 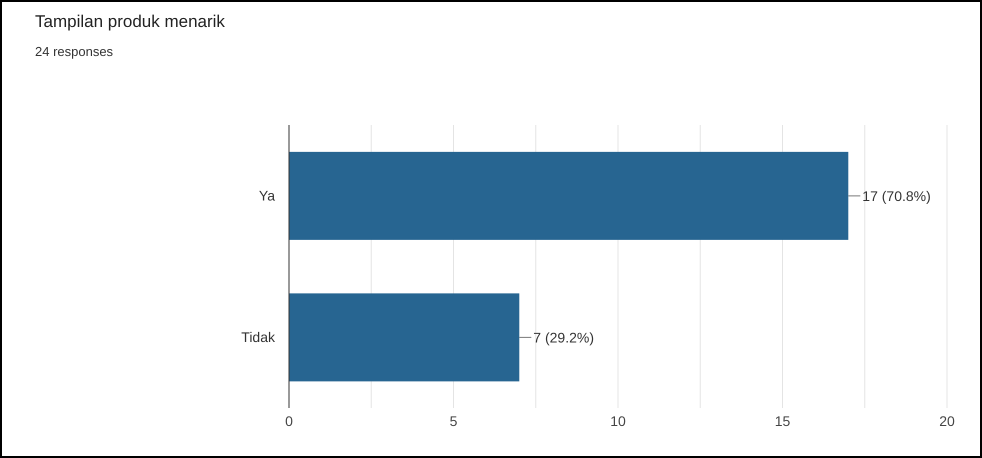 What do you see at coordinates (258, 337) in the screenshot?
I see `y-tick-label: Tidak` at bounding box center [258, 337].